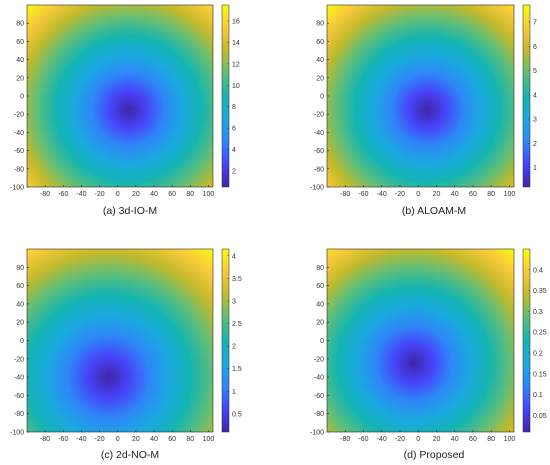 The height and width of the screenshot is (465, 550). Describe the element at coordinates (538, 270) in the screenshot. I see `colorbar-tick-label: 0.4` at that location.